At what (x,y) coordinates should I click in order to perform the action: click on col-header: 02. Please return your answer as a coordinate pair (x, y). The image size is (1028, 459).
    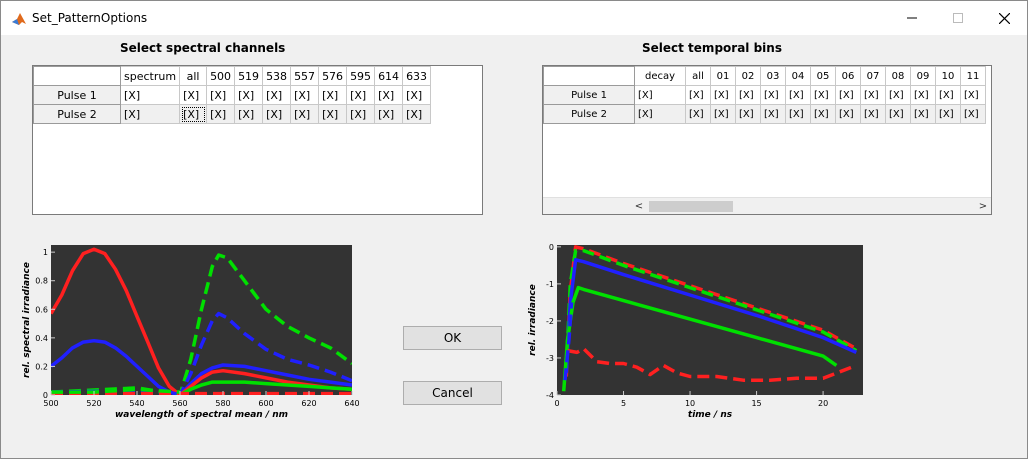
    Looking at the image, I should click on (748, 76).